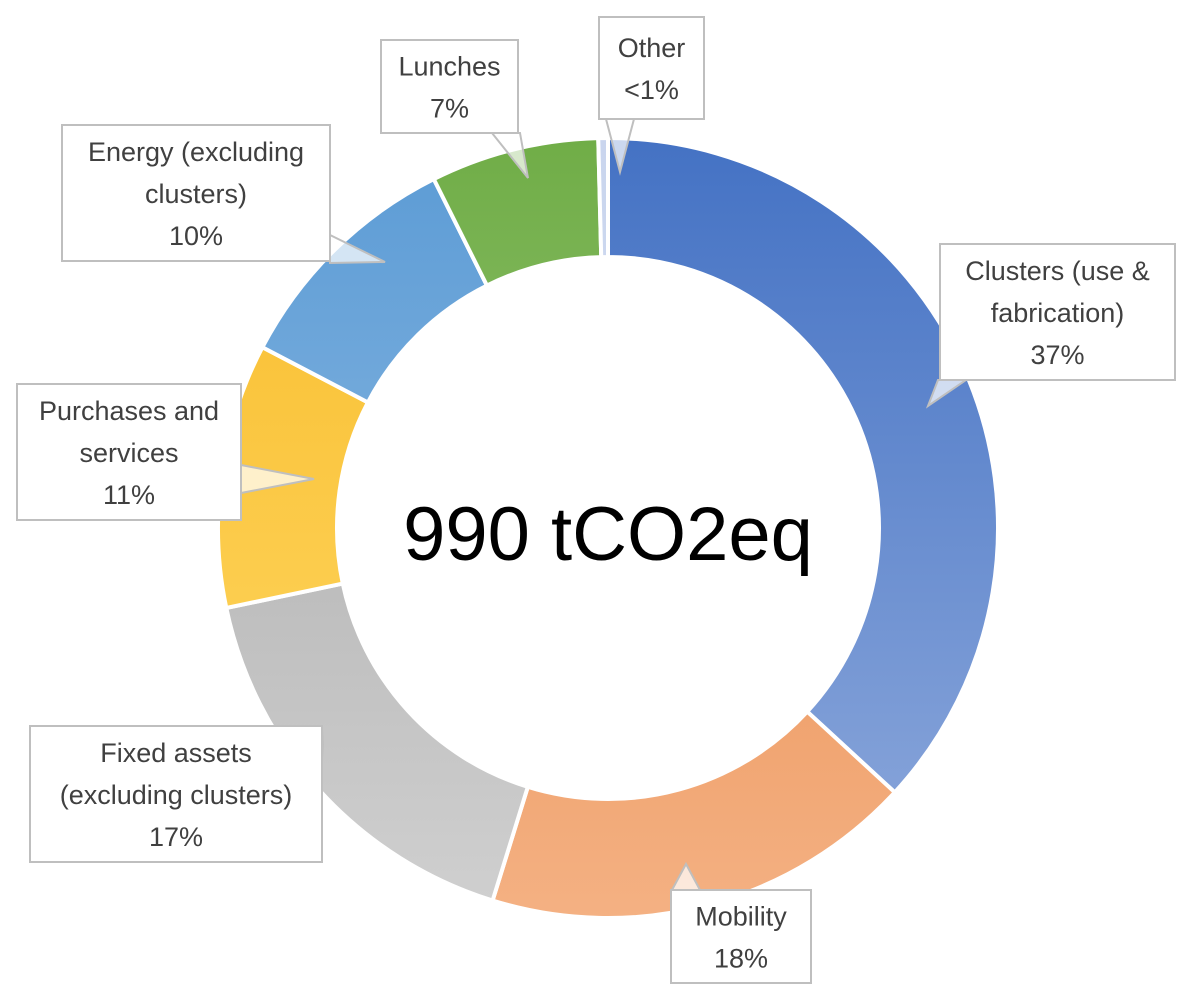  I want to click on slice-name-label: Fixed assets, so click(176, 753).